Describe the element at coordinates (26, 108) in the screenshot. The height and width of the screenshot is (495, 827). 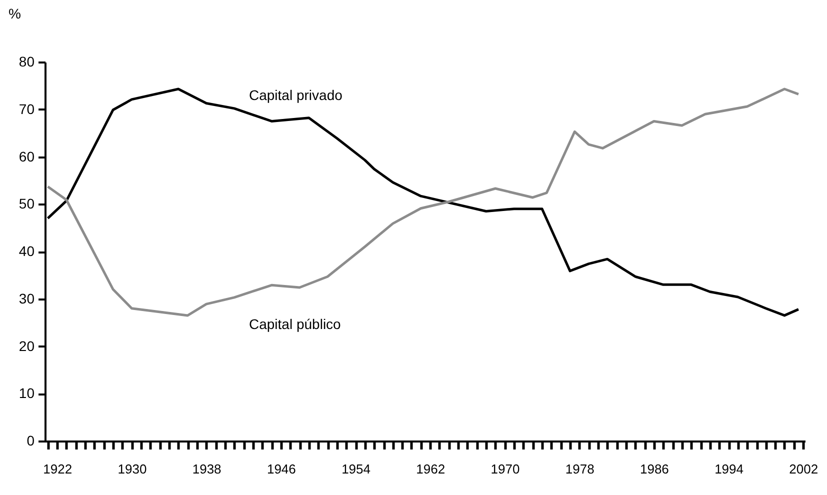
I see `y-tick-label: 70` at that location.